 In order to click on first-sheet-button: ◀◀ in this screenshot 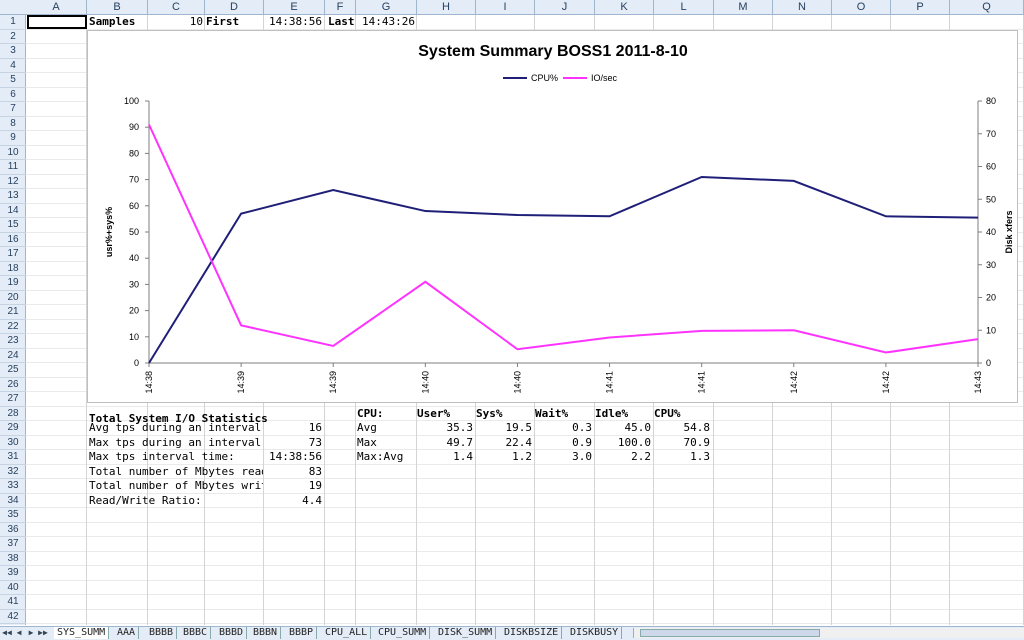, I will do `click(7, 632)`.